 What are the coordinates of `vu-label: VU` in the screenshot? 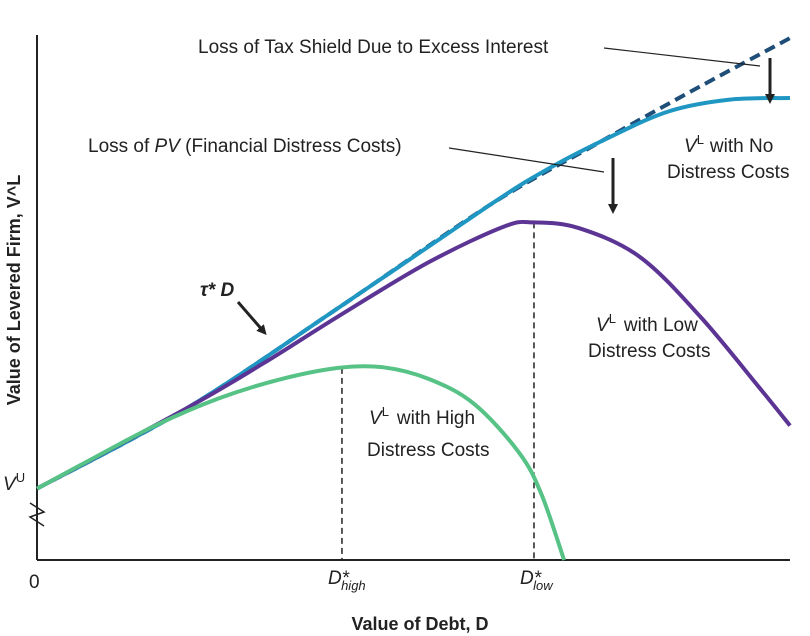 It's located at (14, 482).